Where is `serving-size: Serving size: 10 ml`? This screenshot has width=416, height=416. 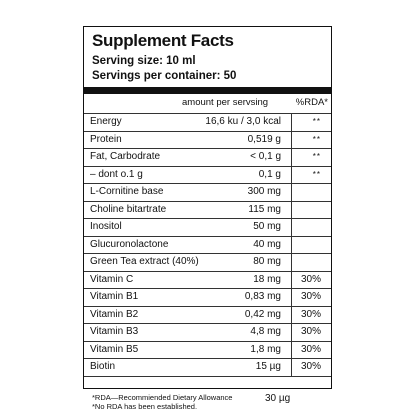 serving-size: Serving size: 10 ml is located at coordinates (144, 61).